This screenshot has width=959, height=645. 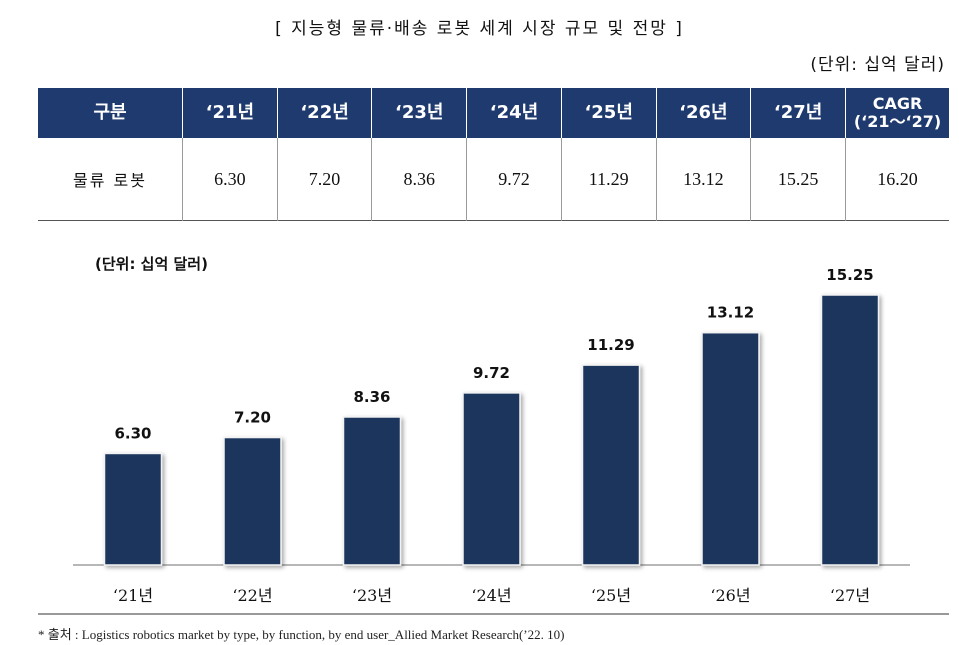 What do you see at coordinates (132, 433) in the screenshot?
I see `data-label-0: 6.30` at bounding box center [132, 433].